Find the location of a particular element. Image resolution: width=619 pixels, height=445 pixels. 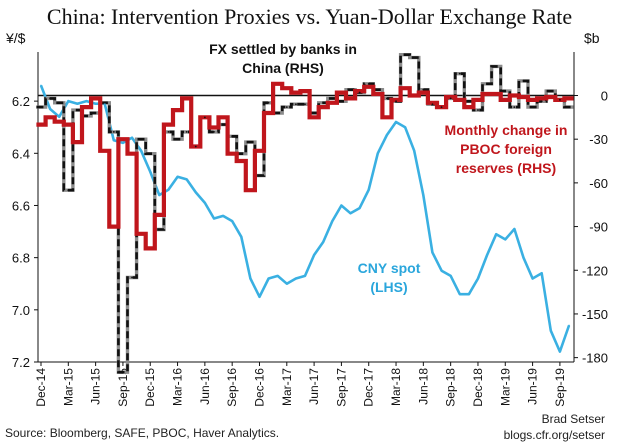

x-tick-label: Jun-19 is located at coordinates (533, 386).